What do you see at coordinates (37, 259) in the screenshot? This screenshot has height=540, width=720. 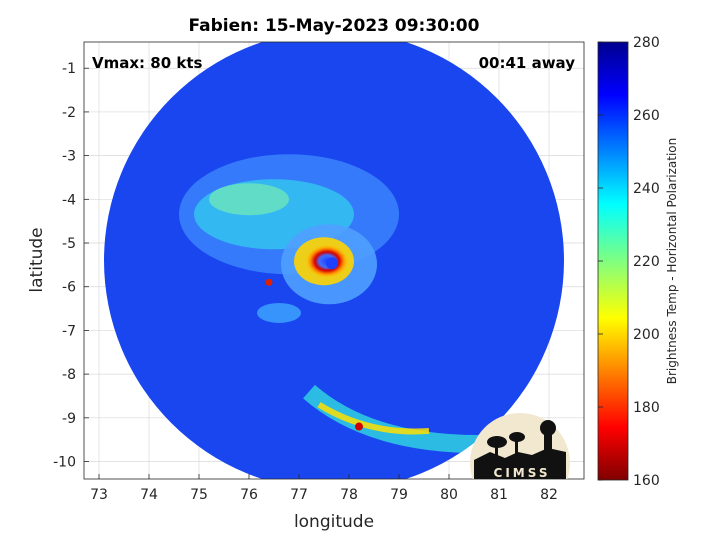 I see `y-axis-label: latitude` at bounding box center [37, 259].